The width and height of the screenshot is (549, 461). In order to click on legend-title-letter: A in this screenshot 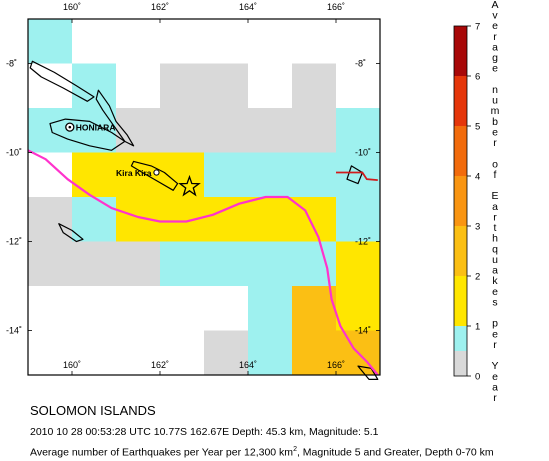, I will do `click(494, 5)`.